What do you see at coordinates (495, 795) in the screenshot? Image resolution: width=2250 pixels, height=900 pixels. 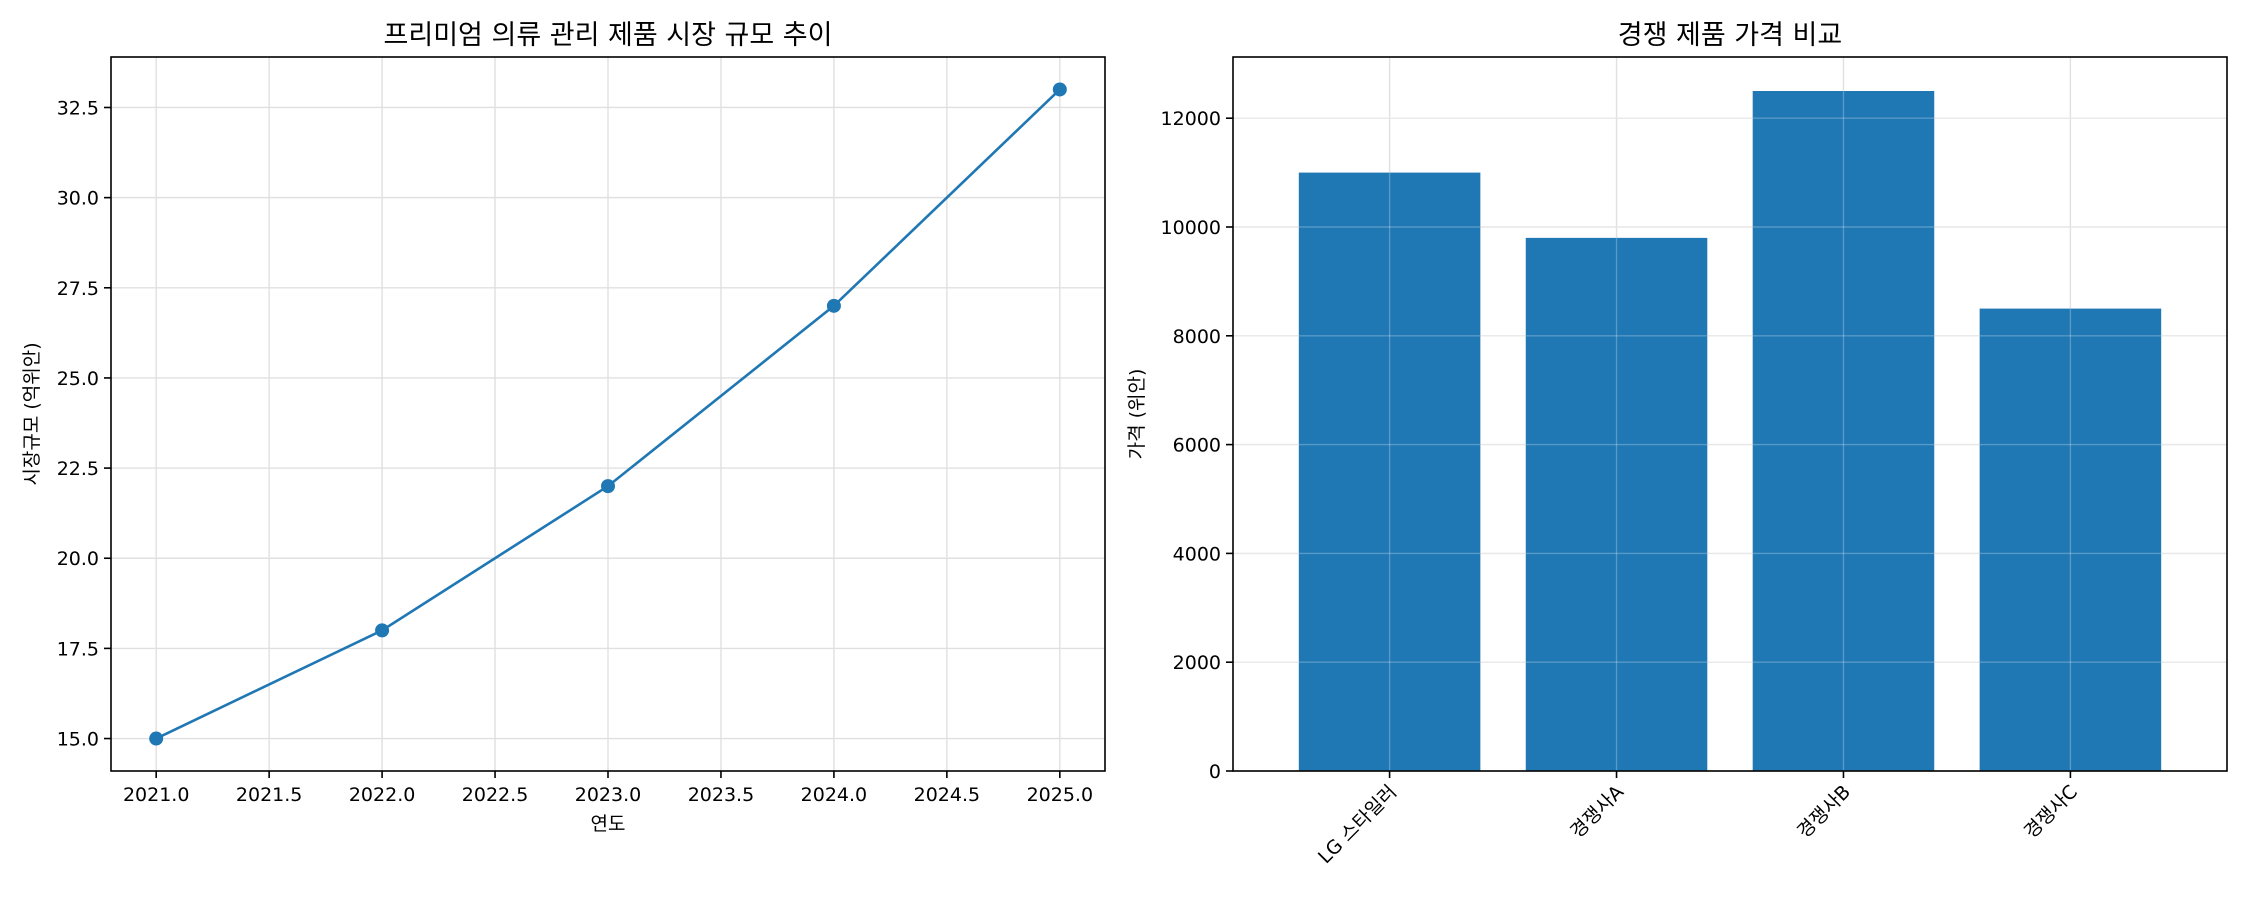 I see `x-tick-label: 2022.5` at bounding box center [495, 795].